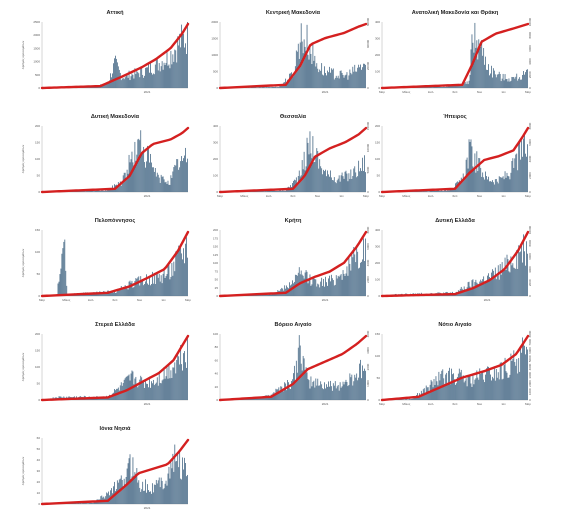 The width and height of the screenshot is (576, 517). What do you see at coordinates (37, 252) in the screenshot?
I see `y-tick-label: 100` at bounding box center [37, 252].